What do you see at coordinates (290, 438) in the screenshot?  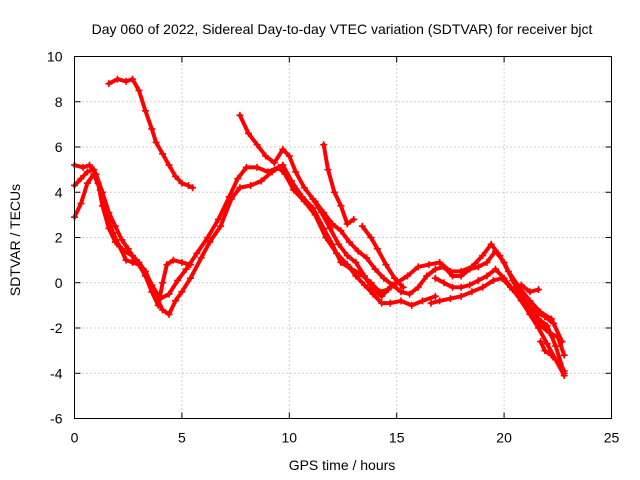 I see `x-tick-label: 10` at bounding box center [290, 438].